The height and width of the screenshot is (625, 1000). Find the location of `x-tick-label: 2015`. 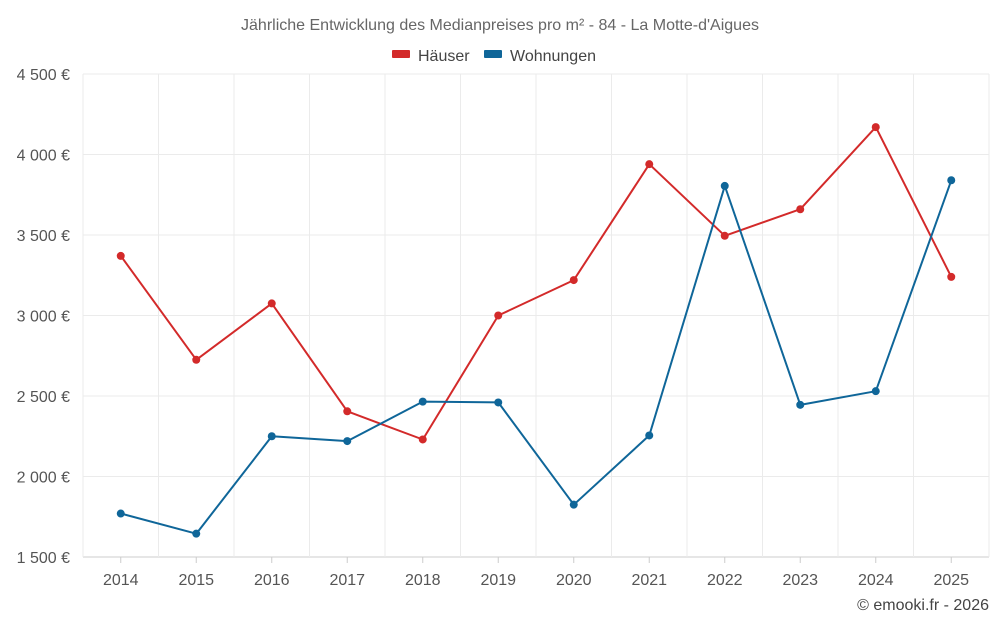

x-tick-label: 2015 is located at coordinates (196, 580).